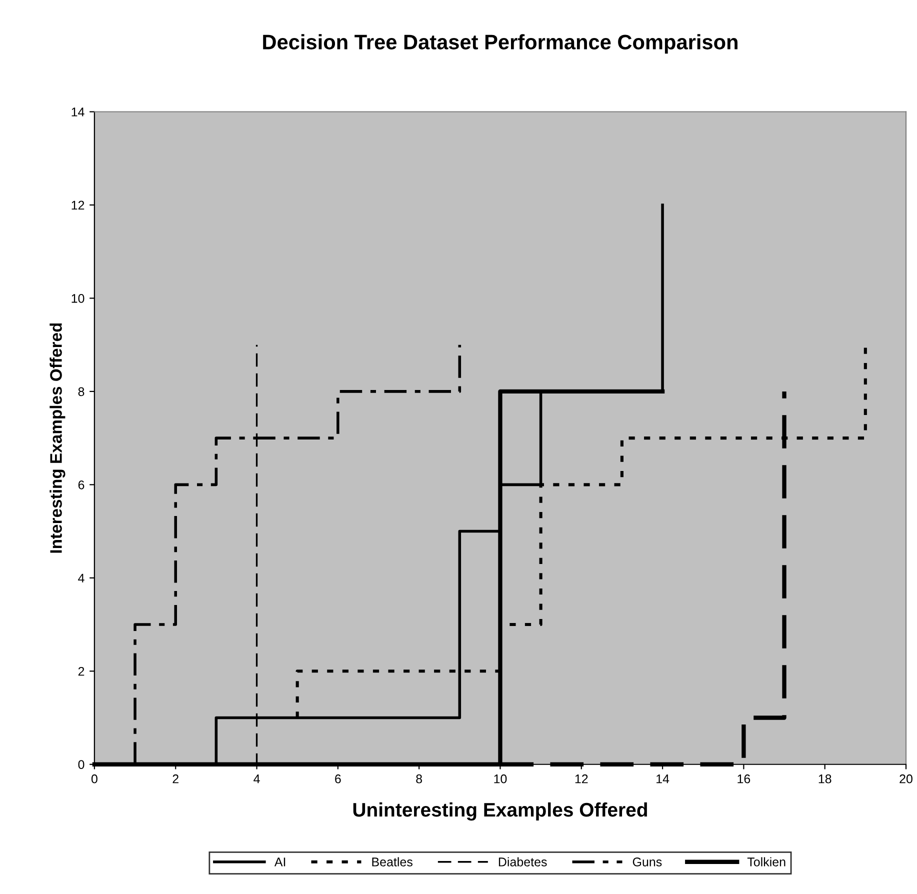  Describe the element at coordinates (581, 779) in the screenshot. I see `x-tick-label: 12` at that location.